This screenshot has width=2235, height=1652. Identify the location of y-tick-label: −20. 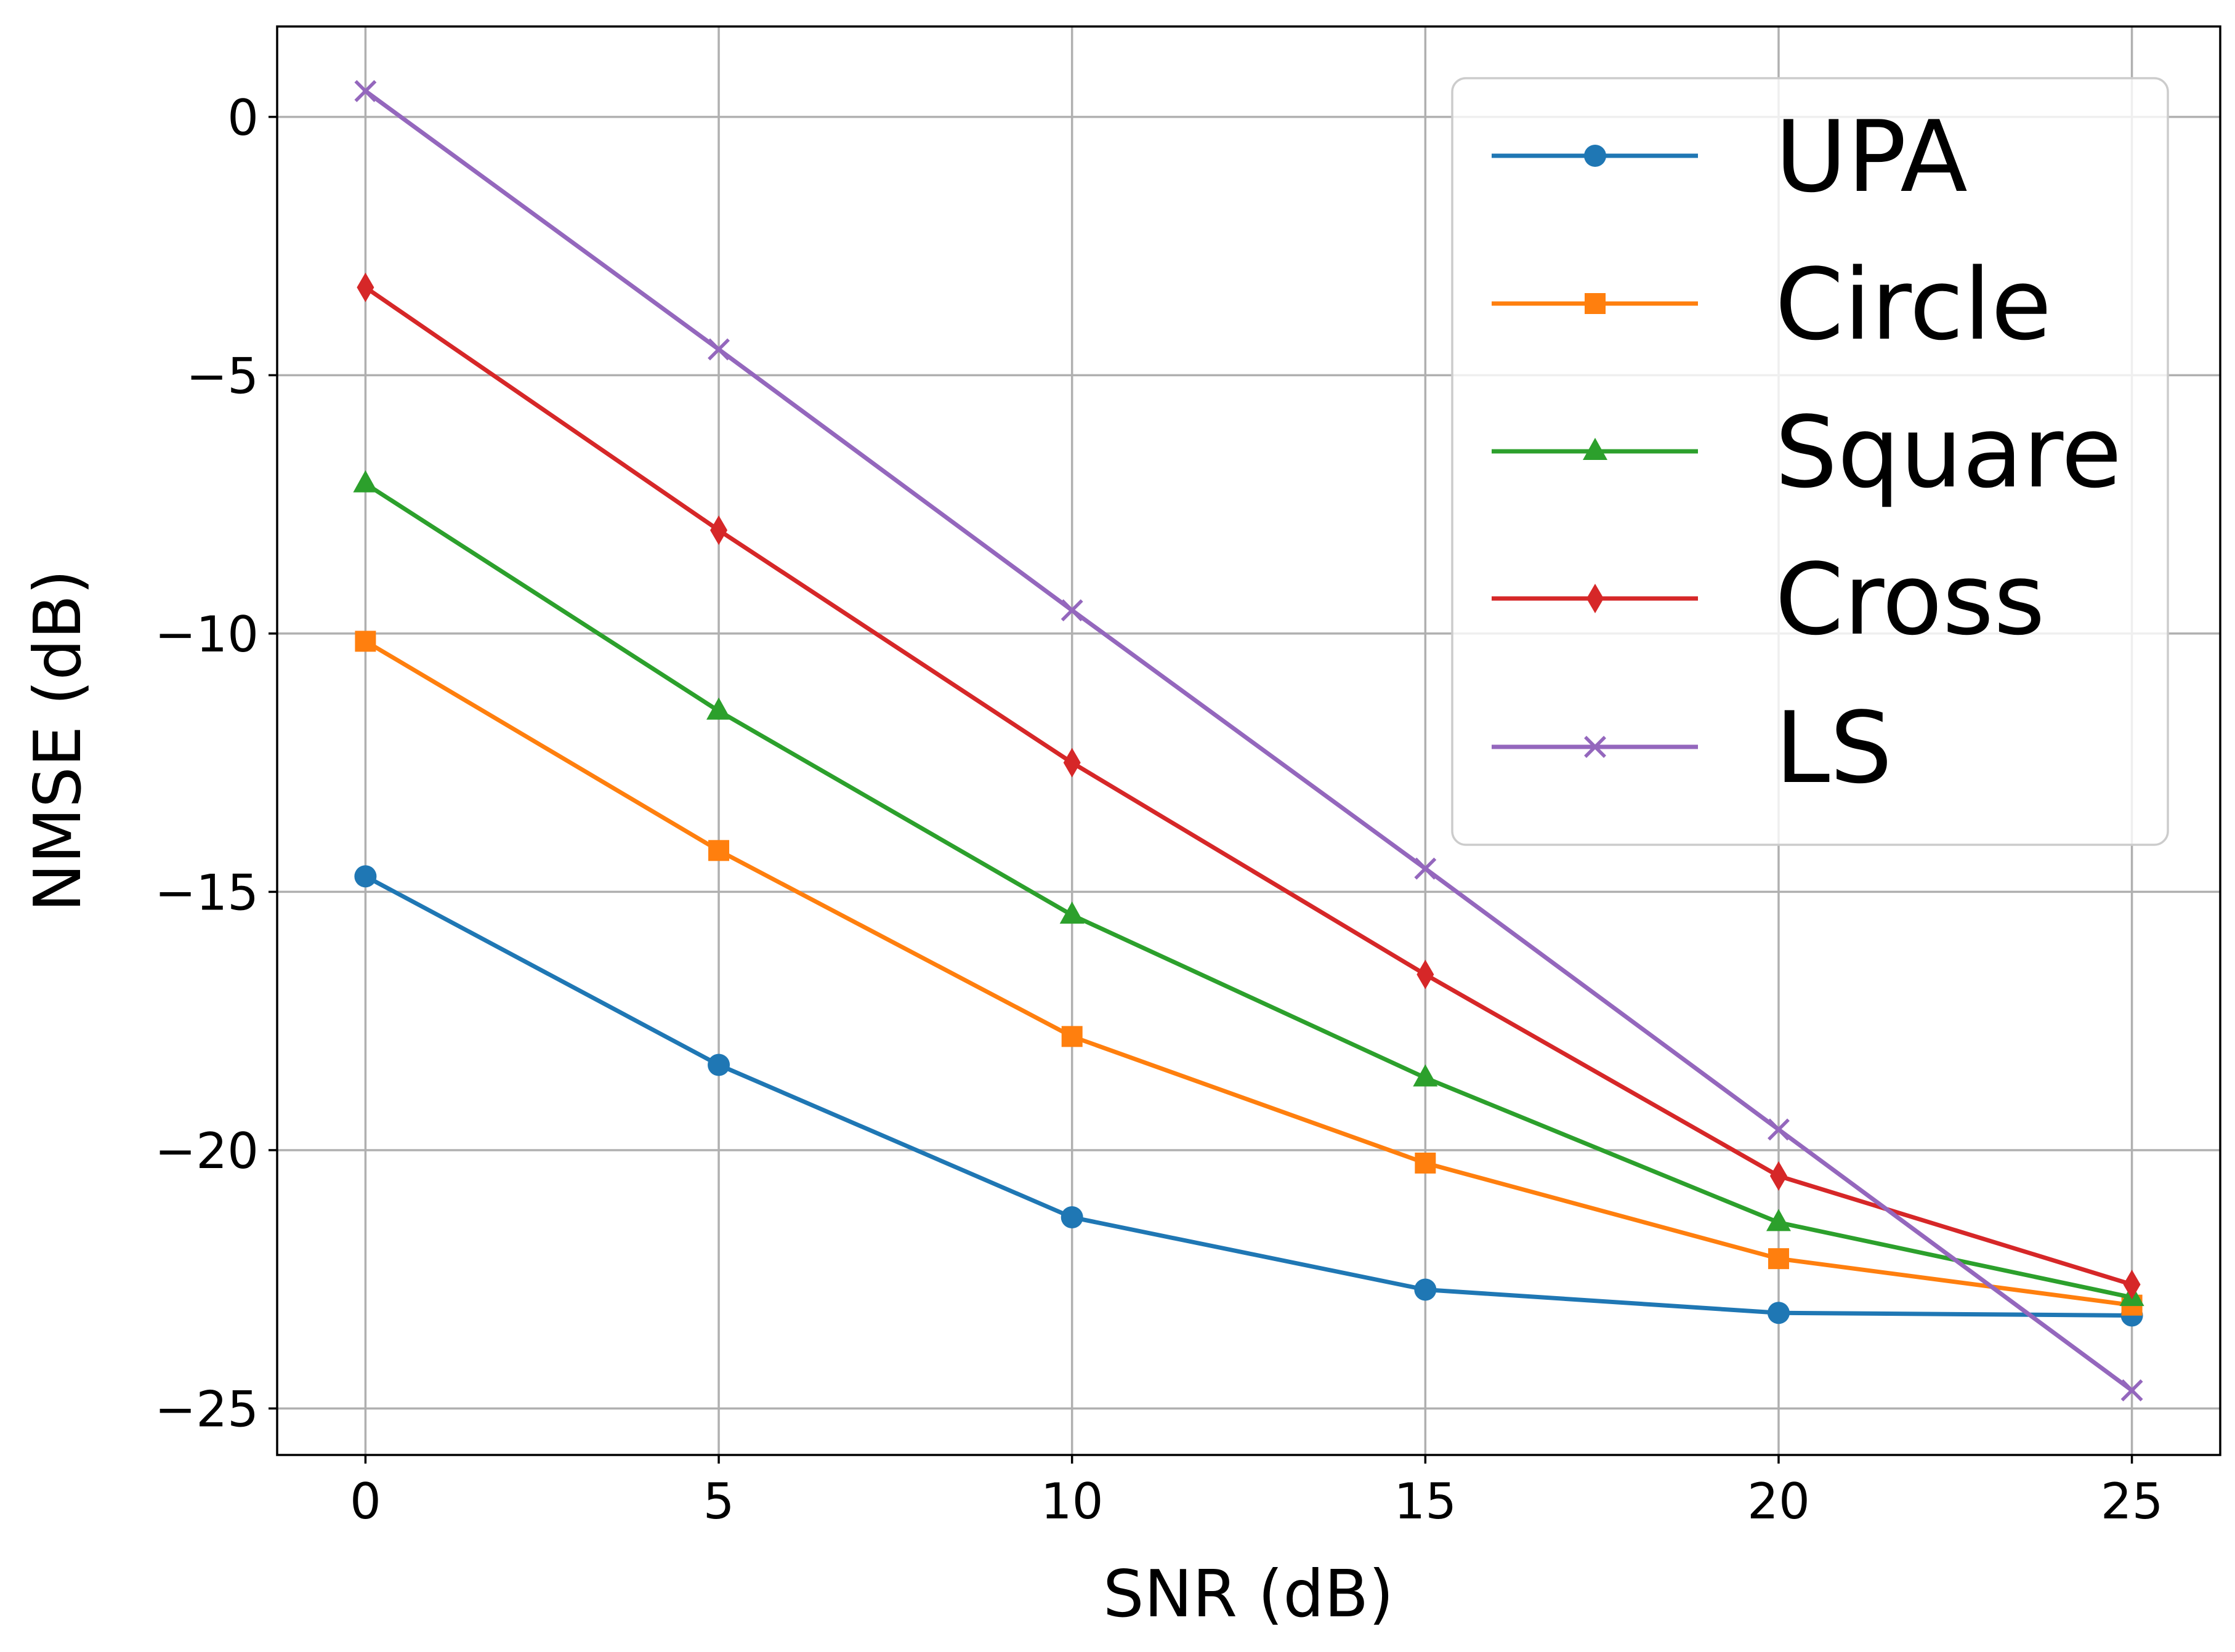
(207, 1151).